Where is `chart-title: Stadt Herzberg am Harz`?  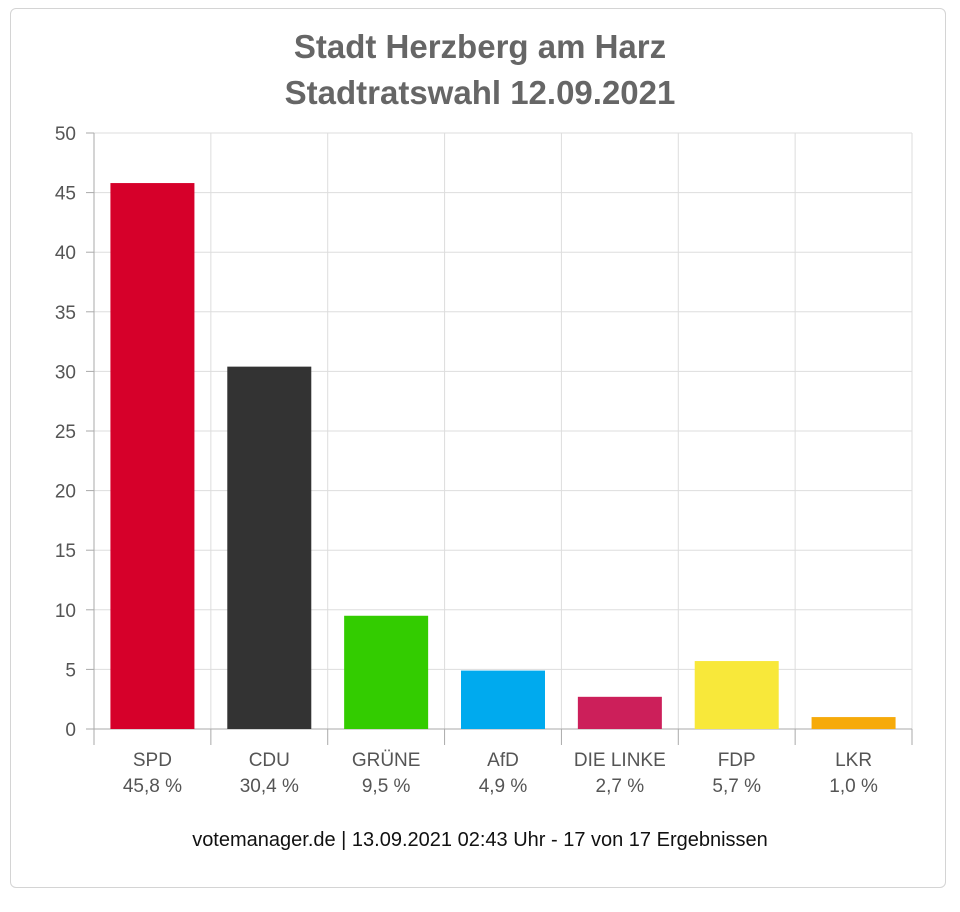
chart-title: Stadt Herzberg am Harz is located at coordinates (480, 46).